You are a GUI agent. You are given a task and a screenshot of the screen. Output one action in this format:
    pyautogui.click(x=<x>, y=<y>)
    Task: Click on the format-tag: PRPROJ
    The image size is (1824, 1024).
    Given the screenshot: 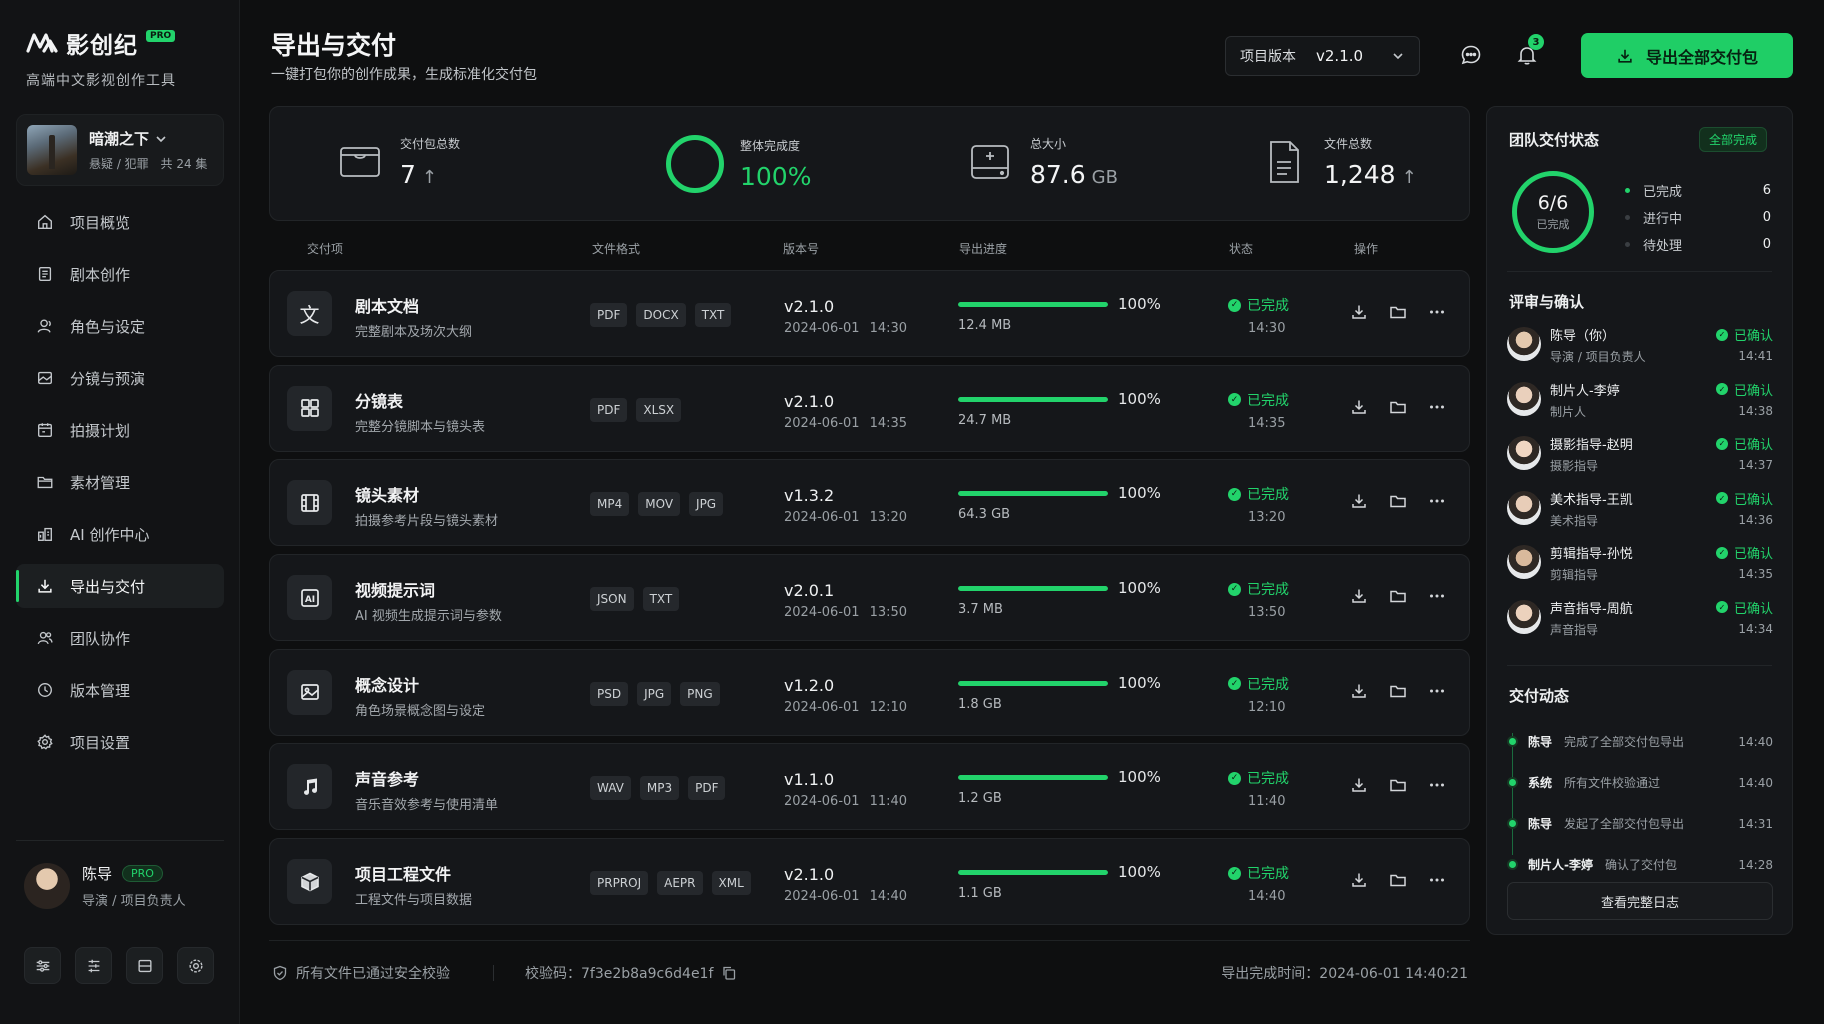 What is the action you would take?
    pyautogui.click(x=619, y=883)
    